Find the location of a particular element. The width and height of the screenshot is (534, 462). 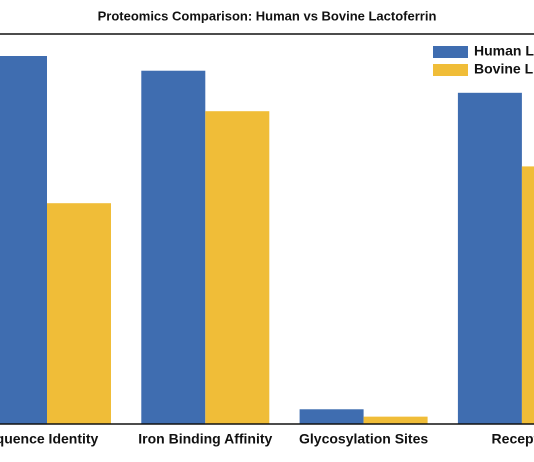

x-tick-label: Receptor is located at coordinates (513, 439).